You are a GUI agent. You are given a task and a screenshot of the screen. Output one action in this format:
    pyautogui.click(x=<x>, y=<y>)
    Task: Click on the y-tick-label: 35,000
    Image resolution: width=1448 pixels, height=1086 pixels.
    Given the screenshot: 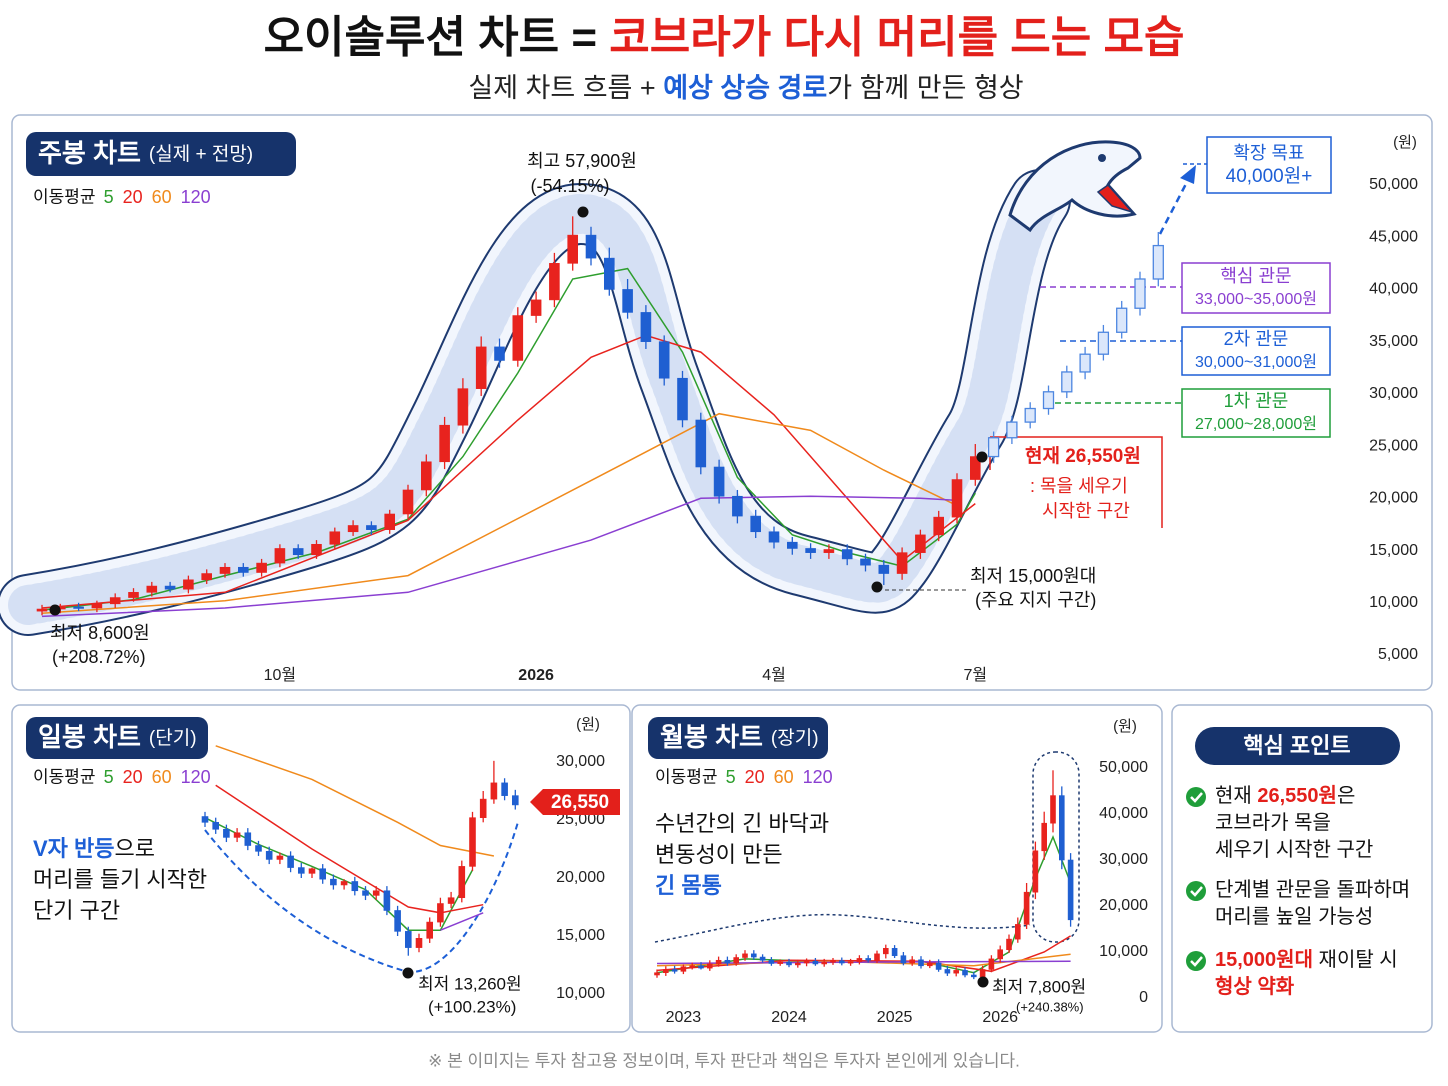 What is the action you would take?
    pyautogui.click(x=1393, y=341)
    